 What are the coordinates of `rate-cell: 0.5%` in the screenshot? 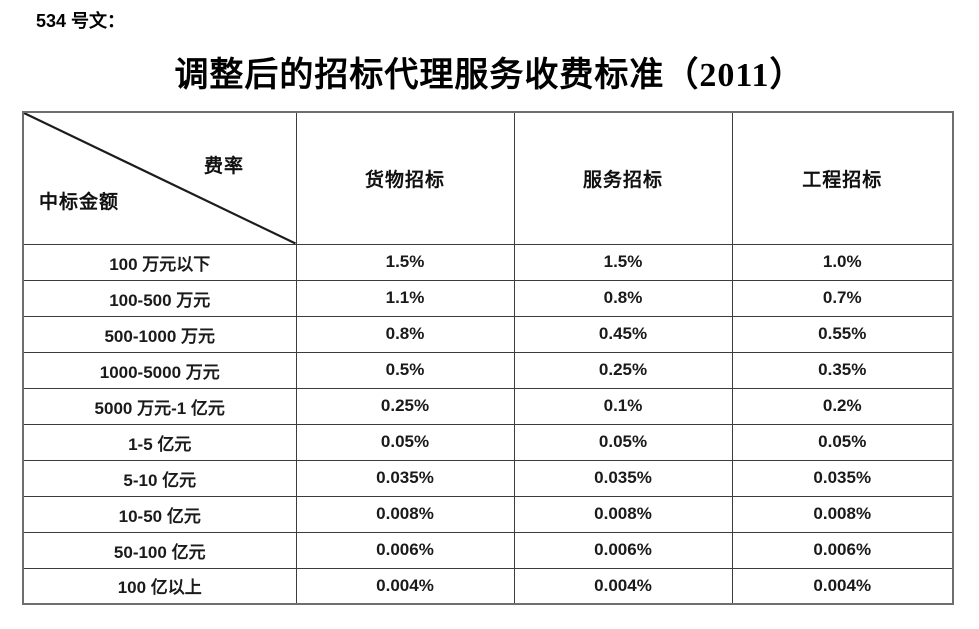 It's located at (405, 370).